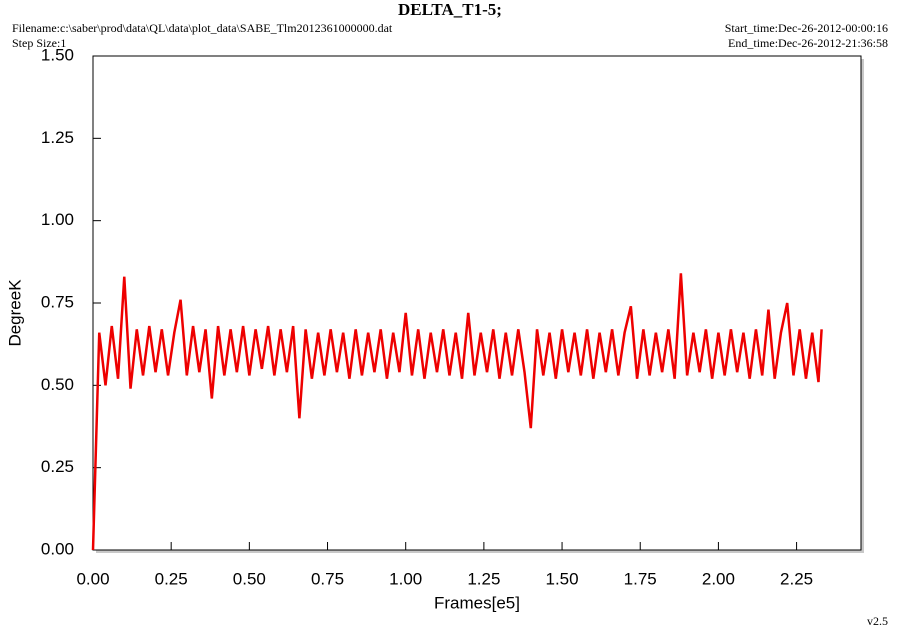 The image size is (900, 630). Describe the element at coordinates (92, 578) in the screenshot. I see `x-tick-label: 0.00` at that location.